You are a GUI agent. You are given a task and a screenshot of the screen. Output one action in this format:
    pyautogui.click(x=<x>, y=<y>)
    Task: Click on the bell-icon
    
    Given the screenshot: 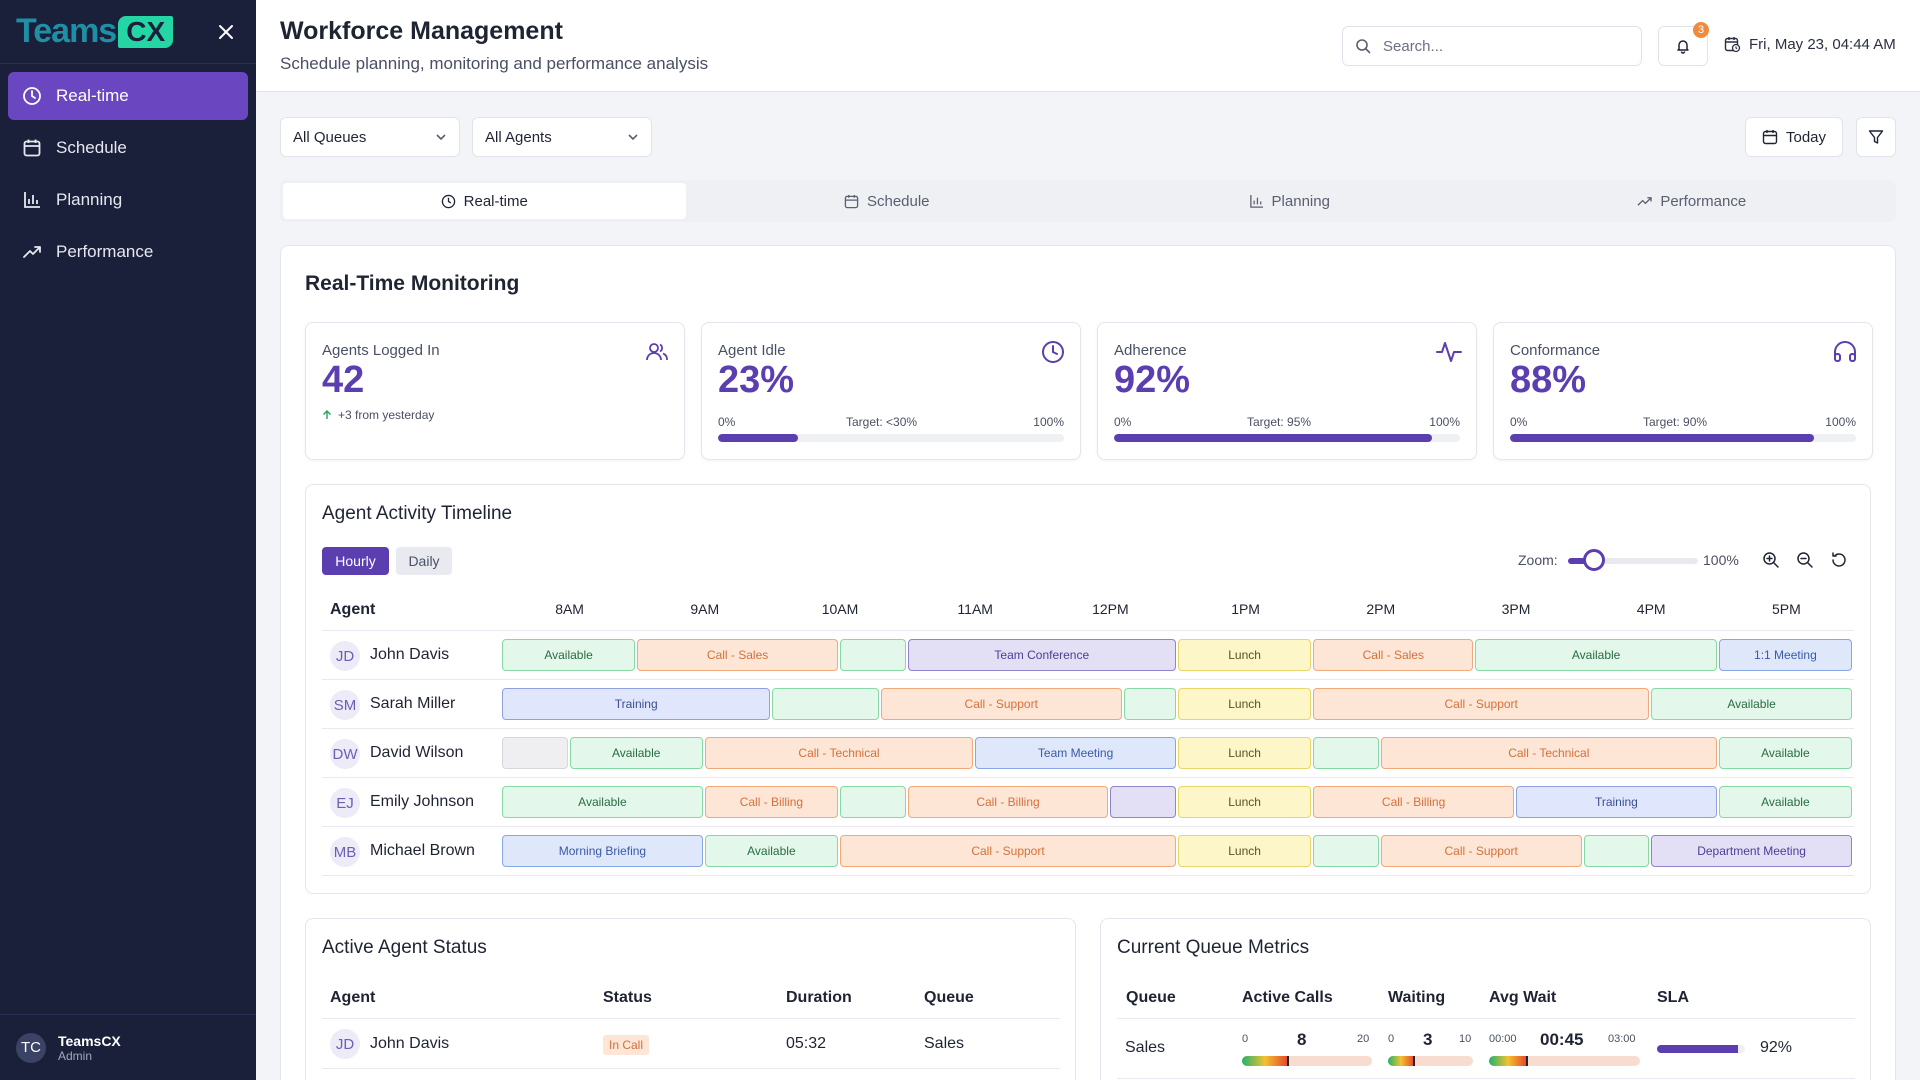 What is the action you would take?
    pyautogui.click(x=1683, y=47)
    